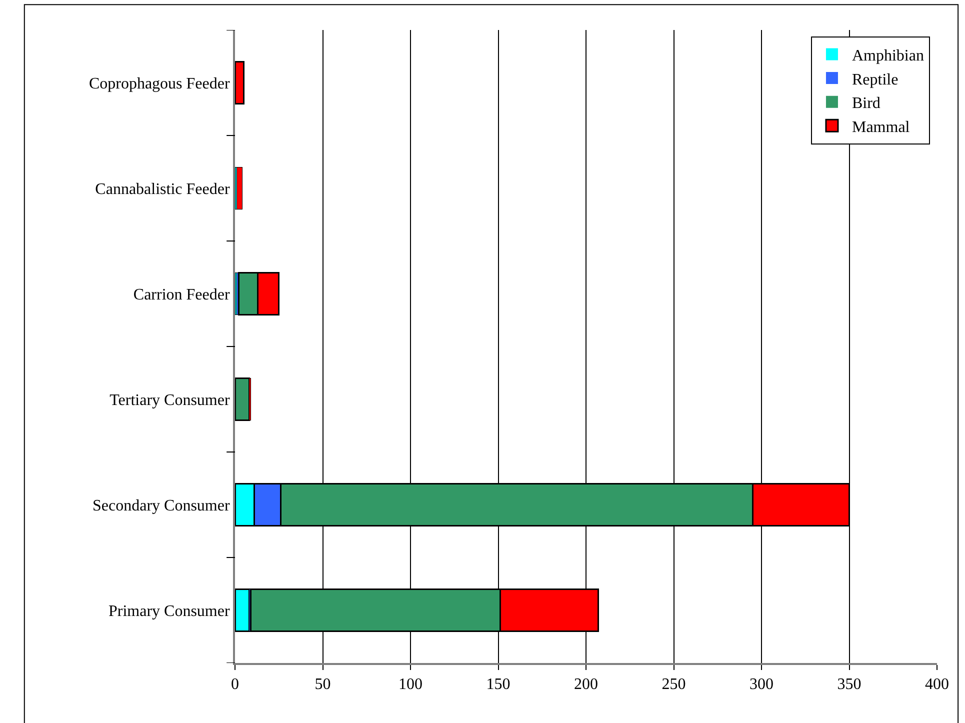 The height and width of the screenshot is (723, 965). What do you see at coordinates (866, 103) in the screenshot?
I see `legend-label: Bird` at bounding box center [866, 103].